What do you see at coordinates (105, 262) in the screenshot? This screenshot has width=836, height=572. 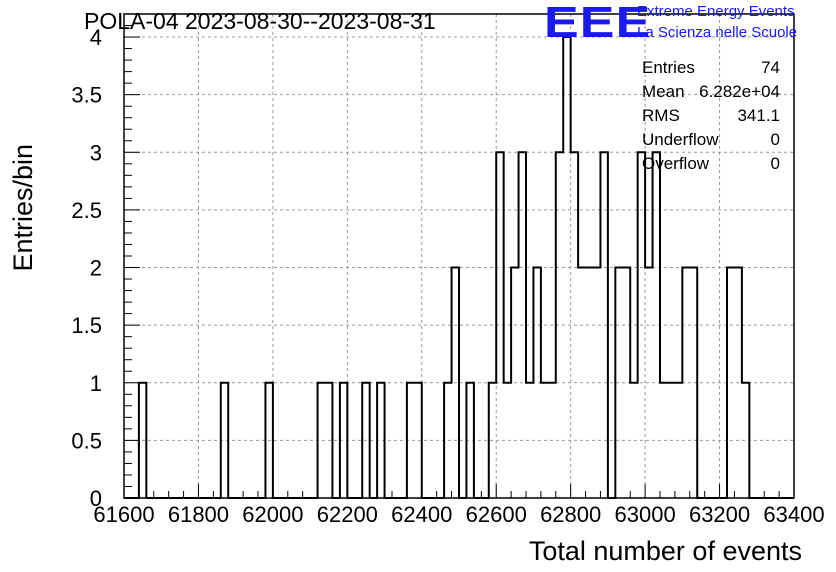 I see `y-axis: 0 0.5 1 1.5 2 2.5 3 3.5 4` at bounding box center [105, 262].